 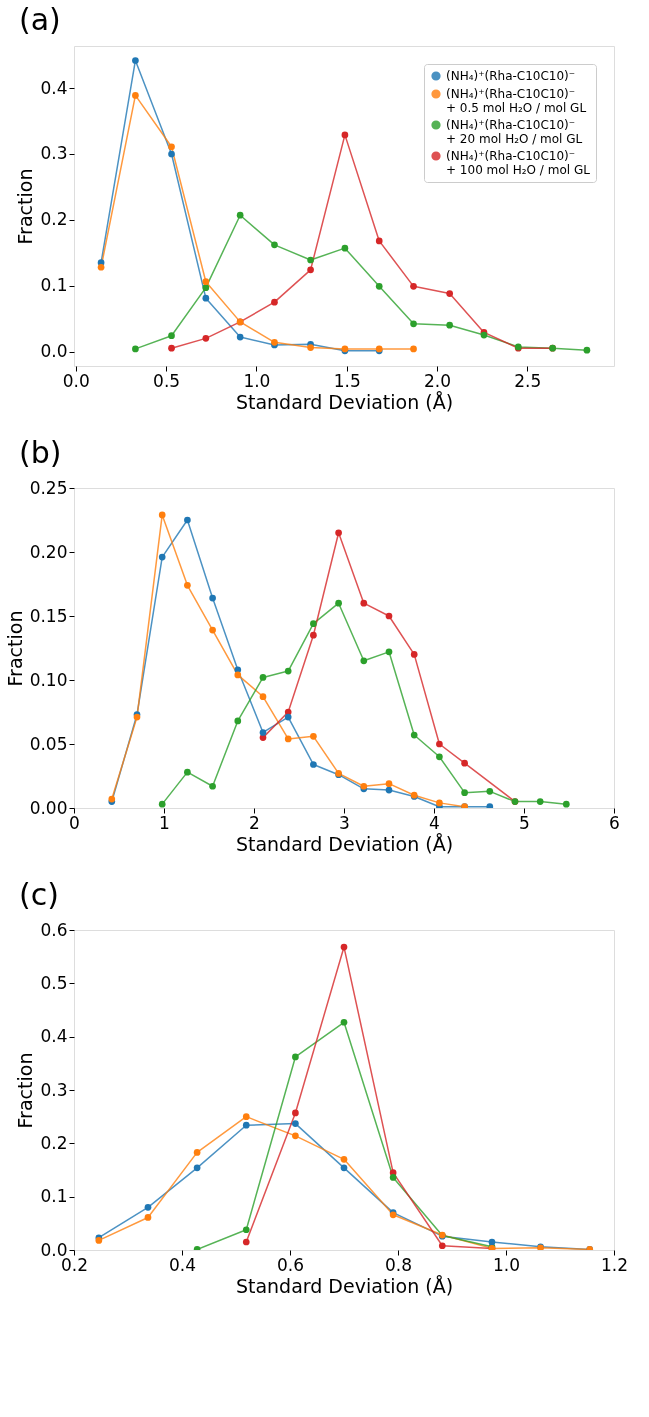 What do you see at coordinates (167, 380) in the screenshot?
I see `x-tick-label: 0.5` at bounding box center [167, 380].